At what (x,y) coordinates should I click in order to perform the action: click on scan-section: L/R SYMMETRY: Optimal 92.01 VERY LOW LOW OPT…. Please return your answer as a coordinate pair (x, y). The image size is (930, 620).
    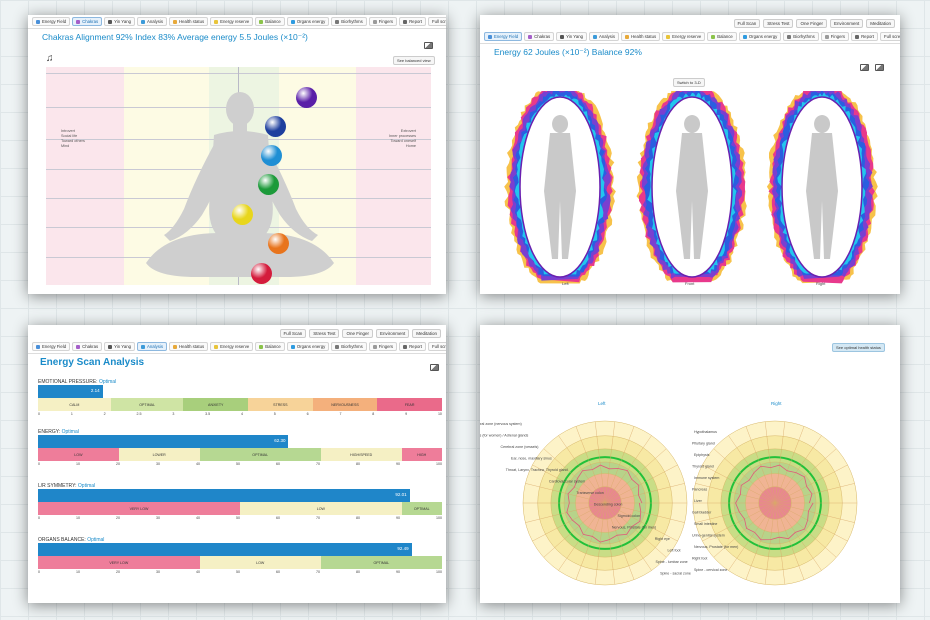
    Looking at the image, I should click on (240, 501).